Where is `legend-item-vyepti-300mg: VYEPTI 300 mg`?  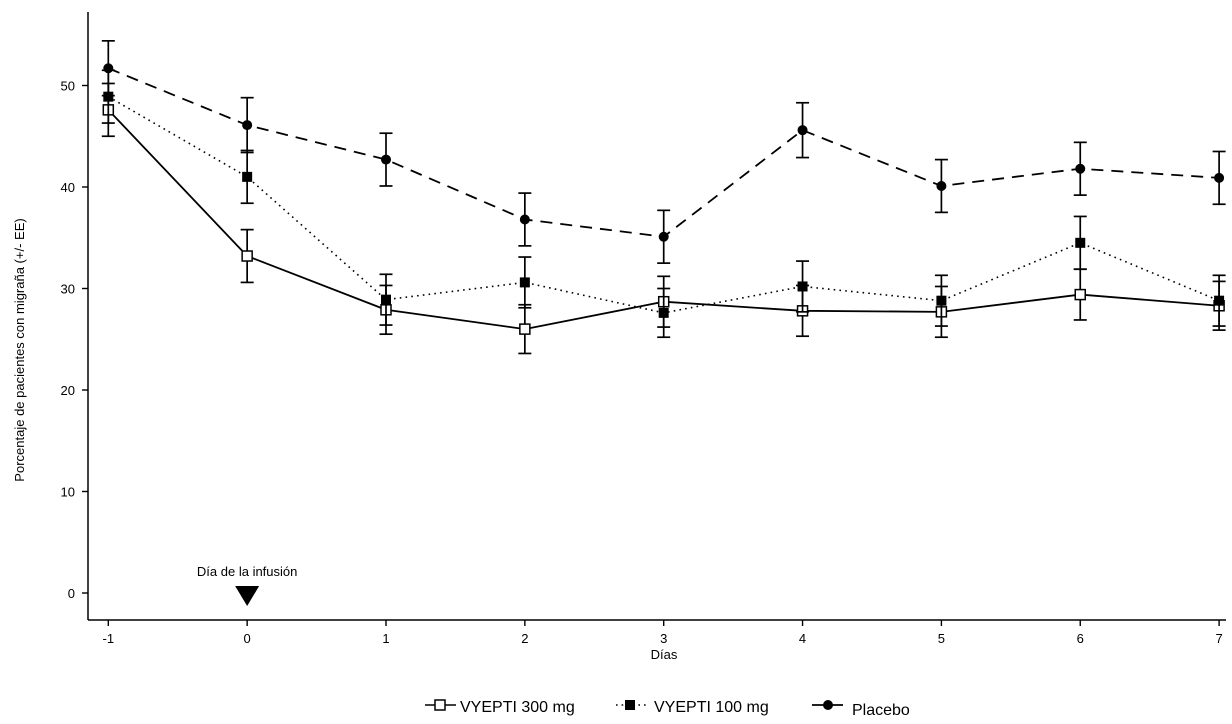
legend-item-vyepti-300mg: VYEPTI 300 mg is located at coordinates (500, 707).